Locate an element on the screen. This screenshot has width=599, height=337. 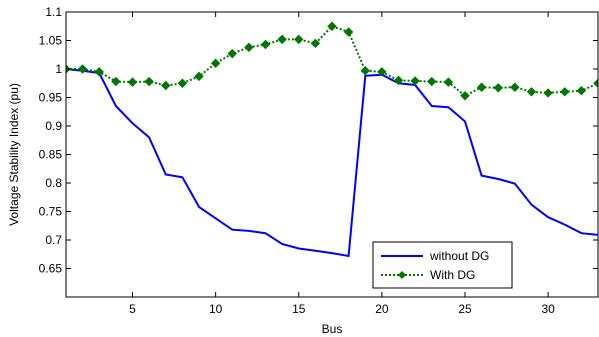
y-tick-label: 1 is located at coordinates (58, 69).